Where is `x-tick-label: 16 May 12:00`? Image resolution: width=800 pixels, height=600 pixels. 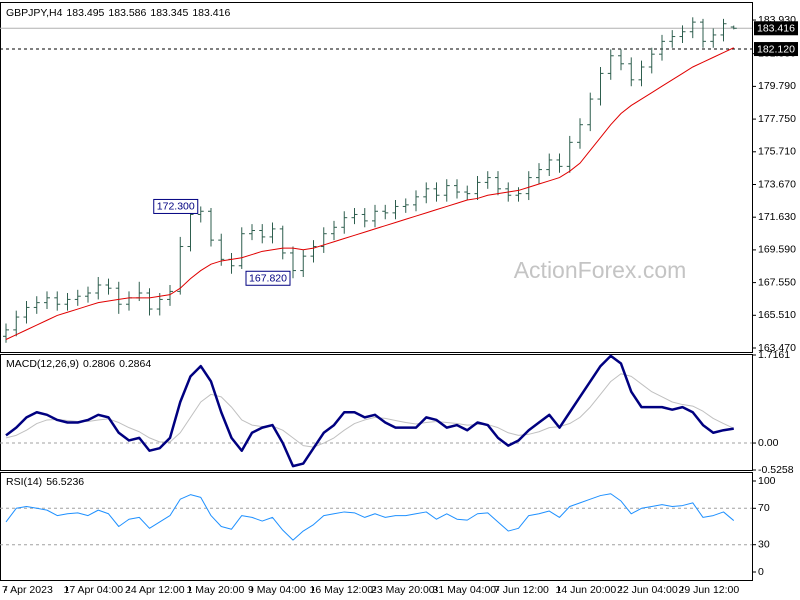 x-tick-label: 16 May 12:00 is located at coordinates (342, 590).